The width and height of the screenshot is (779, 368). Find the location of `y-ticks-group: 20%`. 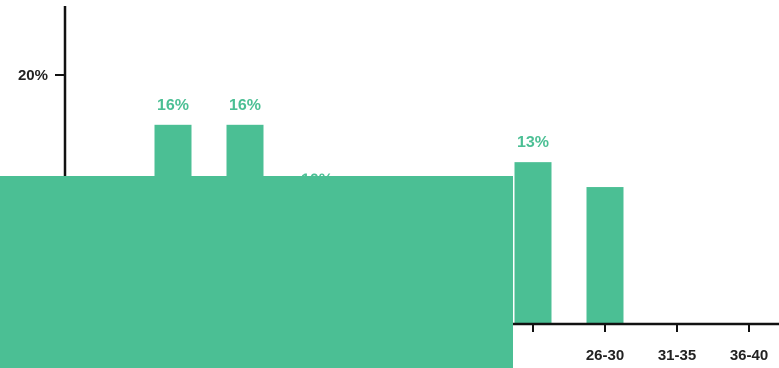

y-ticks-group: 20% is located at coordinates (41, 75).